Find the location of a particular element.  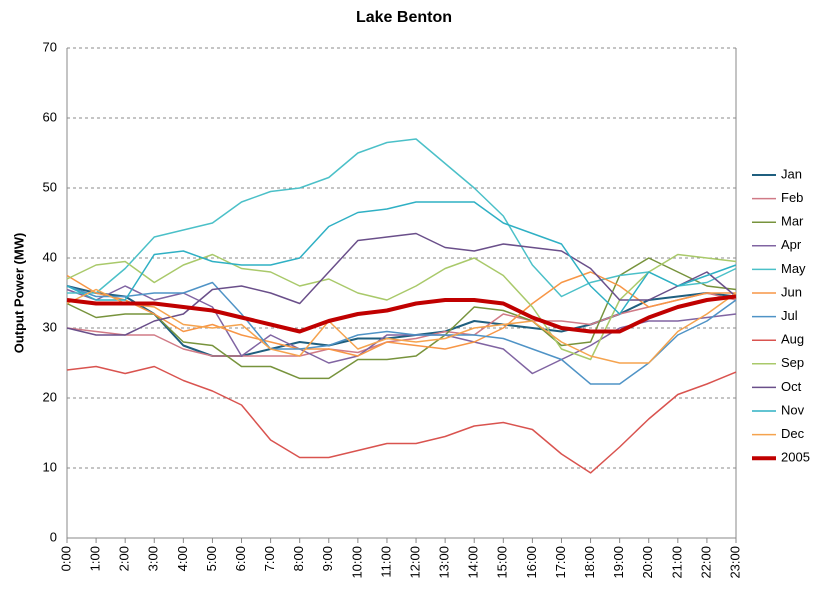

x-tick-label: 15:00 is located at coordinates (502, 562).